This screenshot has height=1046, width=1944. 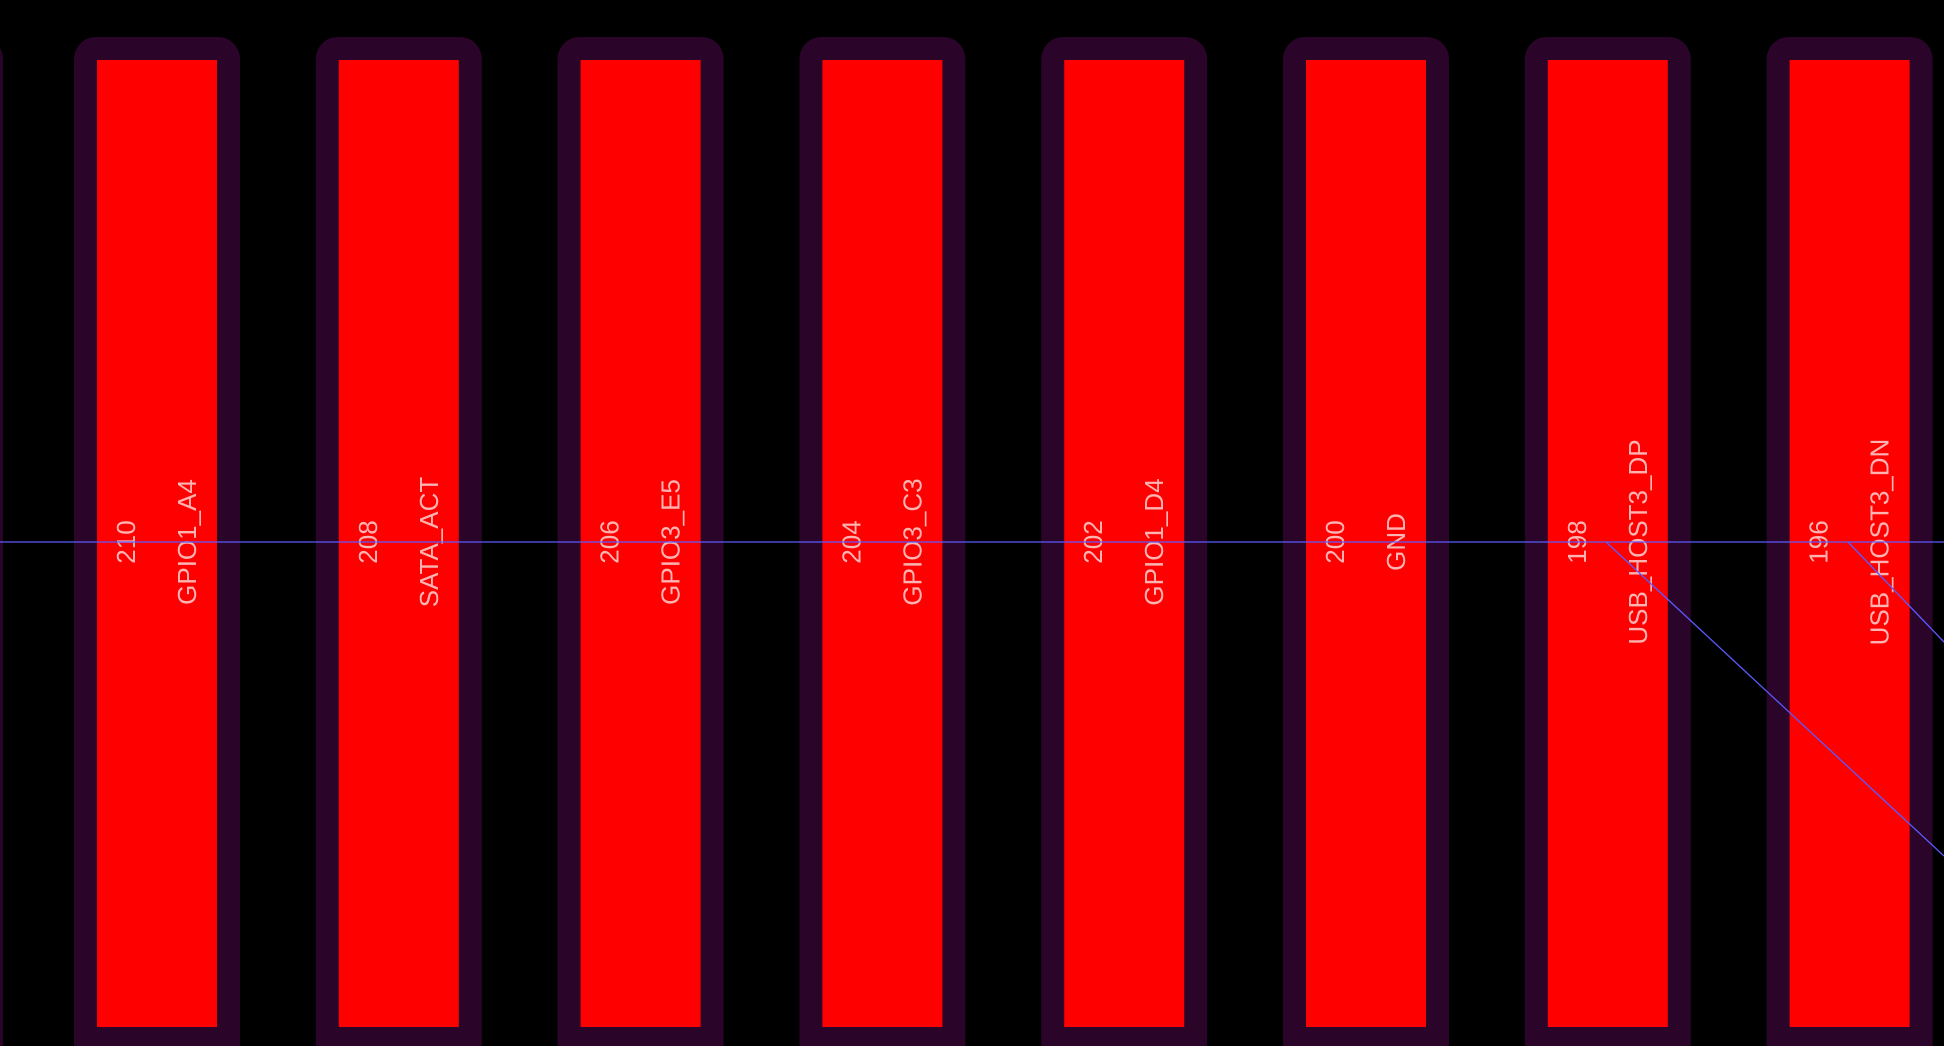 What do you see at coordinates (1, 546) in the screenshot?
I see `partial-pad-left` at bounding box center [1, 546].